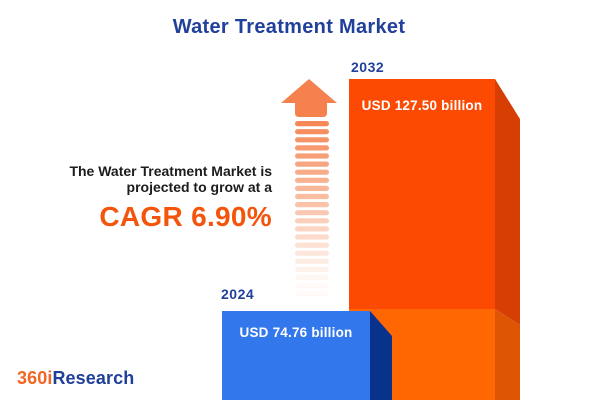 The width and height of the screenshot is (600, 400). Describe the element at coordinates (170, 171) in the screenshot. I see `annotation-line-1: The Water Treatment Market is` at that location.